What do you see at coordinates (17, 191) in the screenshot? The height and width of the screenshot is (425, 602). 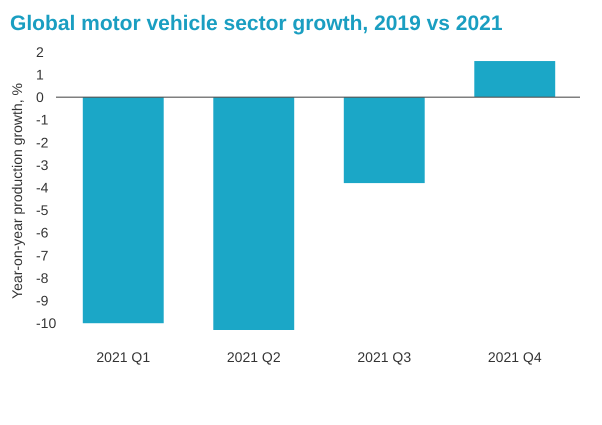 I see `y-axis-title: Year-on-year production growth, %` at bounding box center [17, 191].